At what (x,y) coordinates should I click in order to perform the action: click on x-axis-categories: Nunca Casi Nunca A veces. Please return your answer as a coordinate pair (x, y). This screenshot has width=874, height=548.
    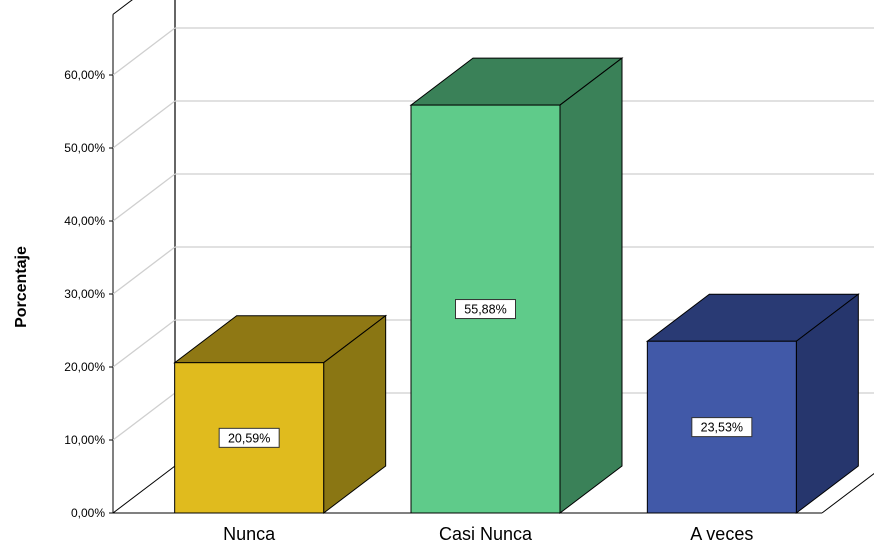
    Looking at the image, I should click on (488, 534).